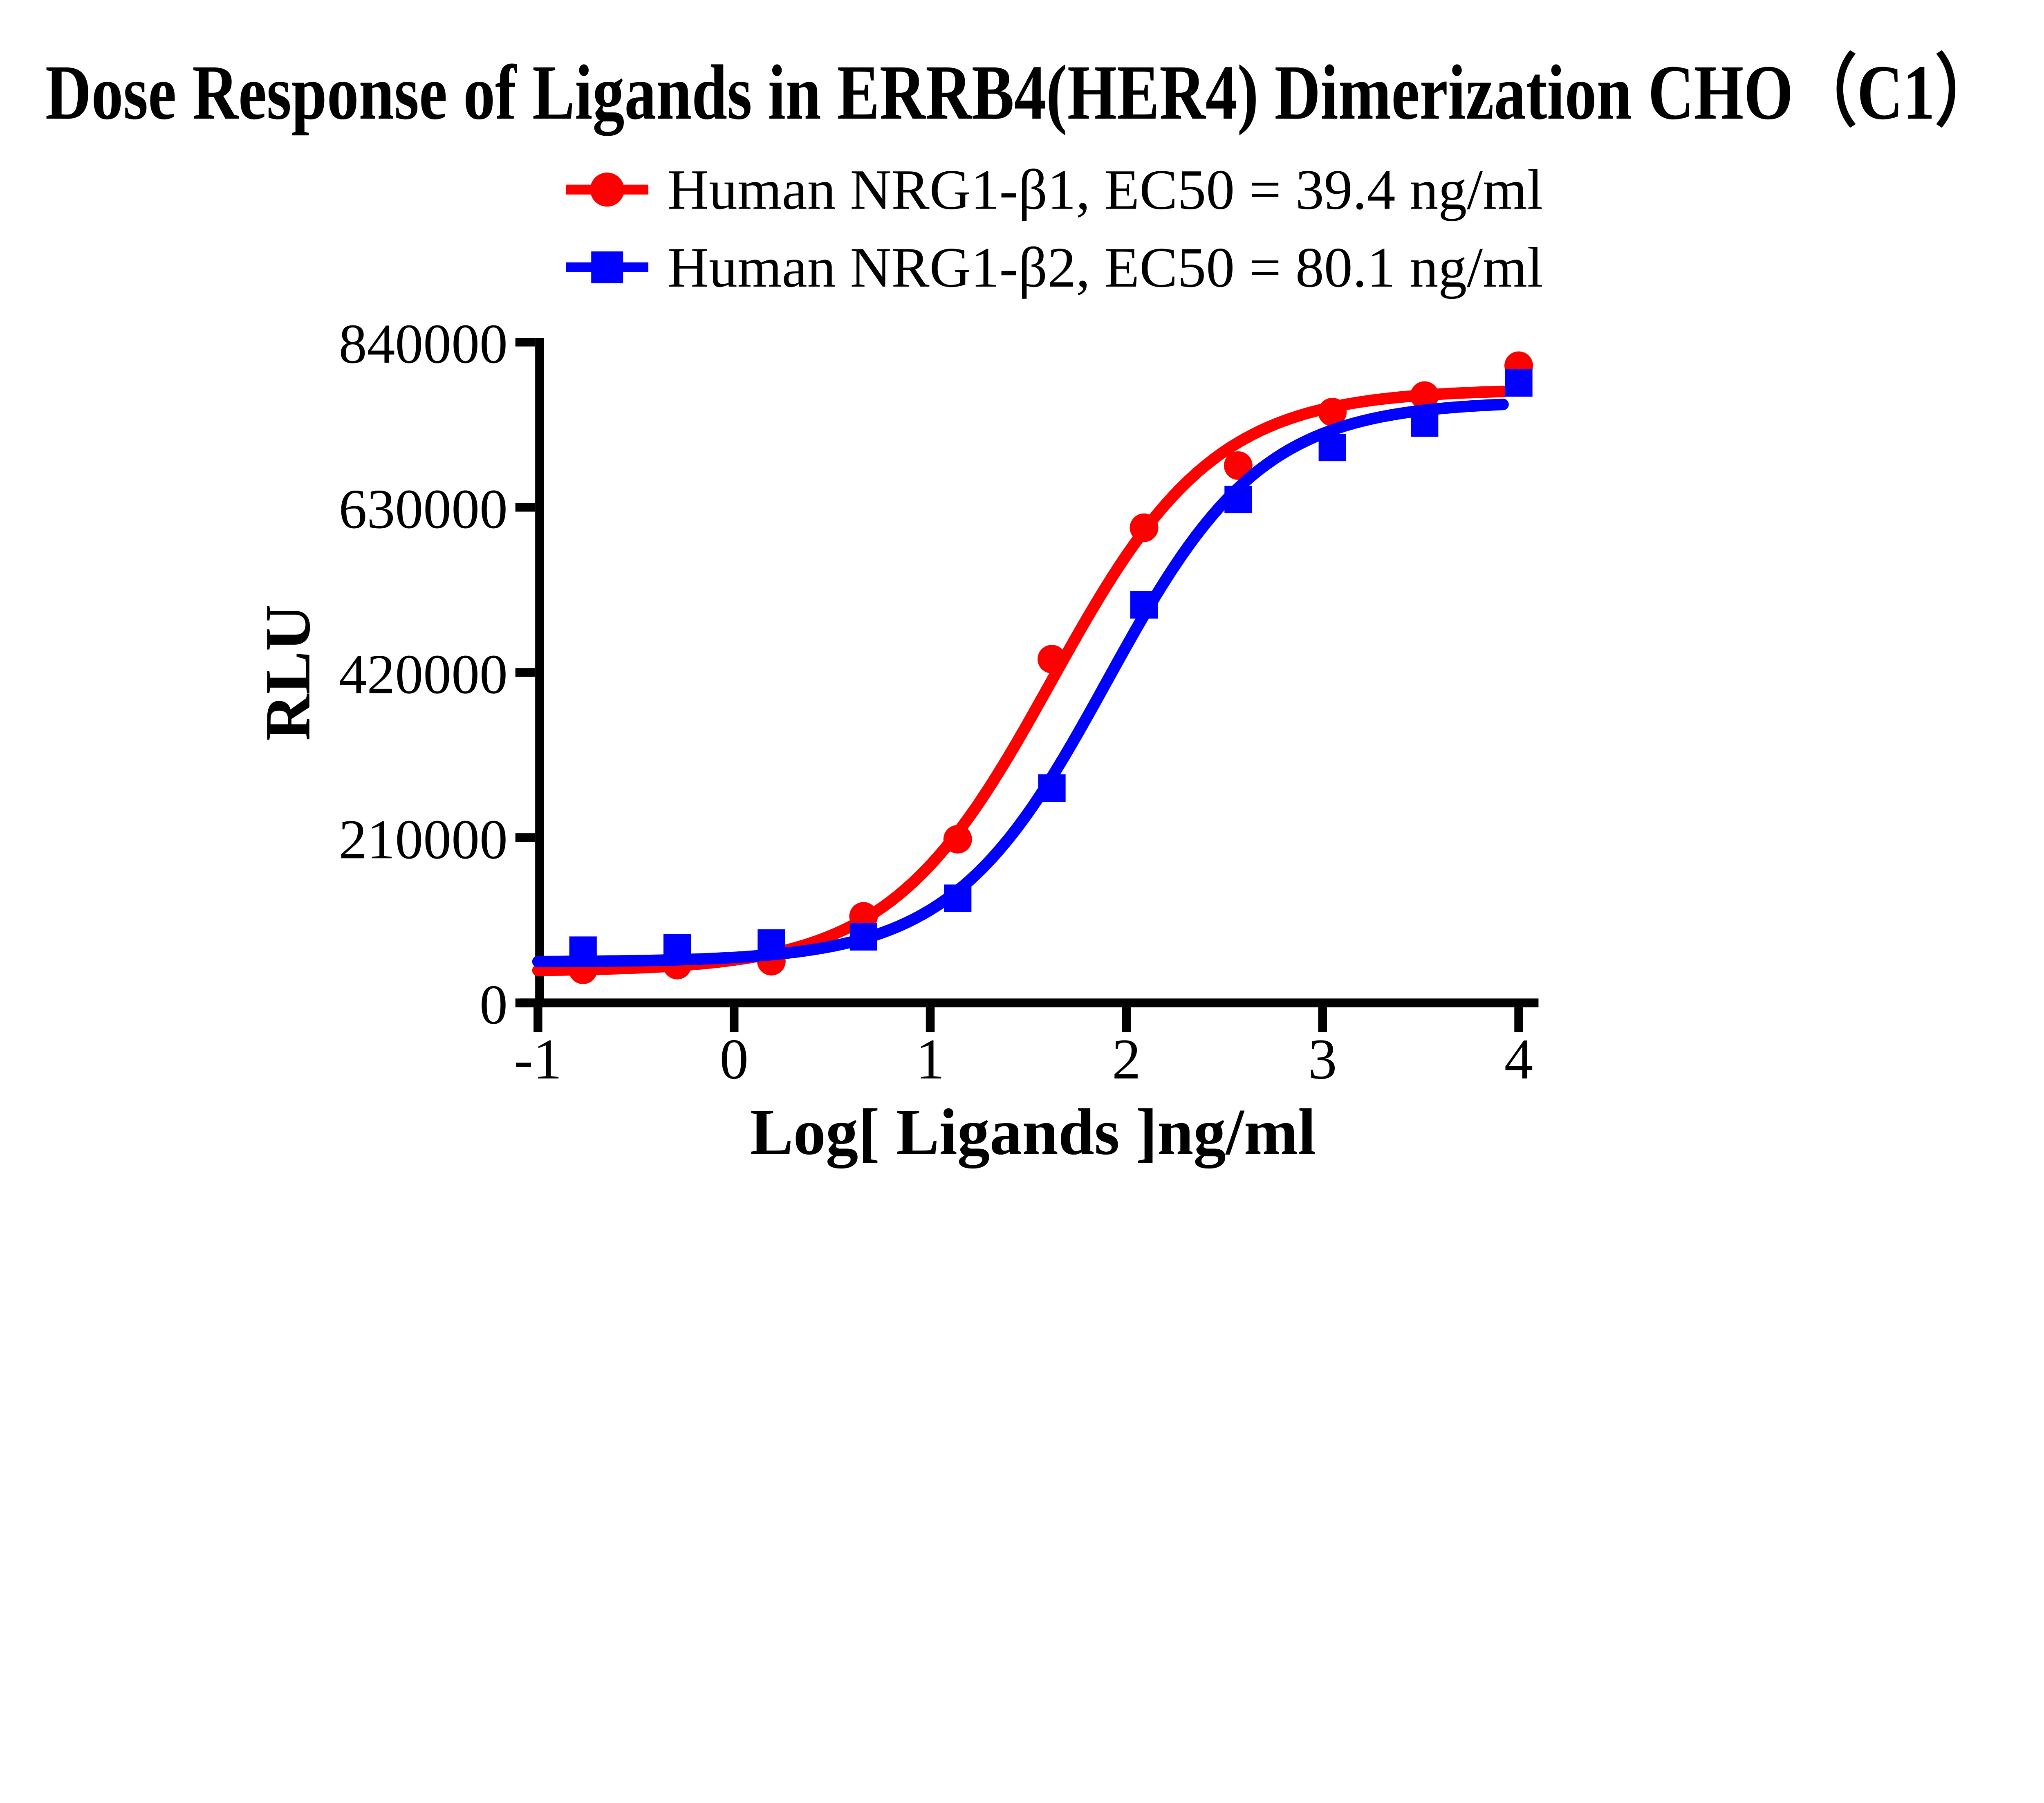  What do you see at coordinates (1519, 1059) in the screenshot?
I see `x-tick-label: 4` at bounding box center [1519, 1059].